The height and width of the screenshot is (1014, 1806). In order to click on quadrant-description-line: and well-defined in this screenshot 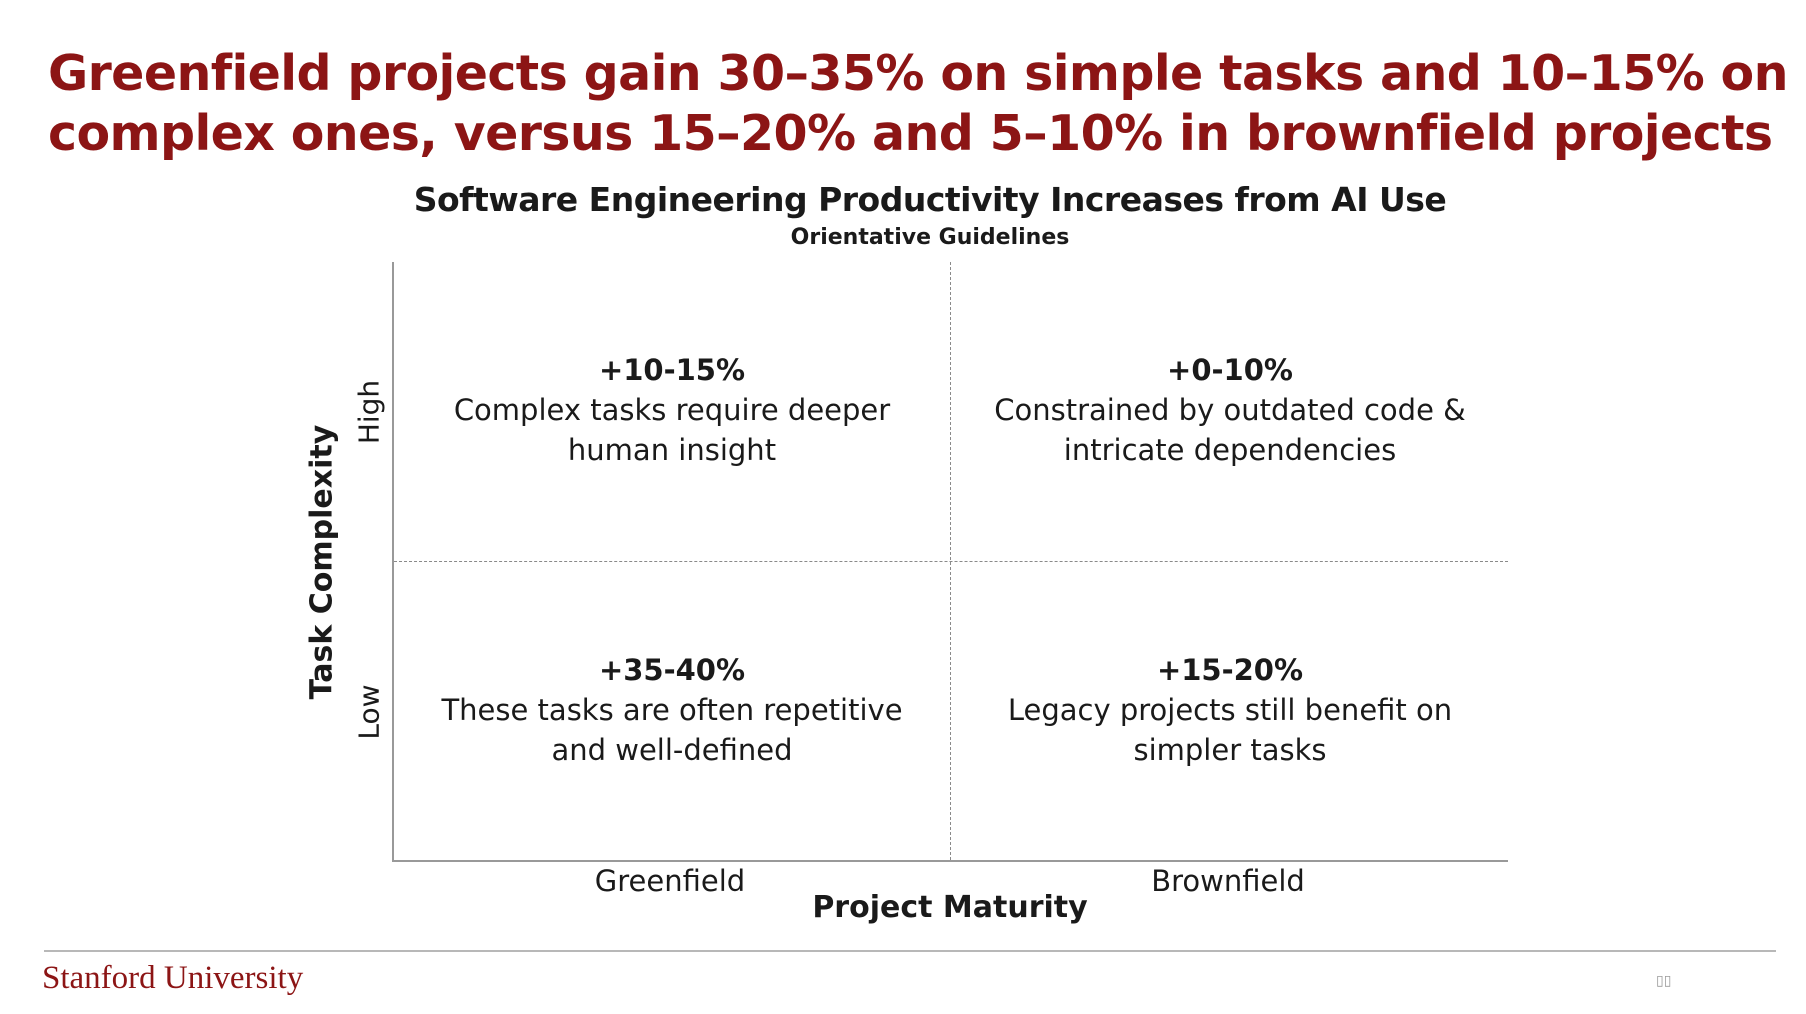, I will do `click(672, 750)`.